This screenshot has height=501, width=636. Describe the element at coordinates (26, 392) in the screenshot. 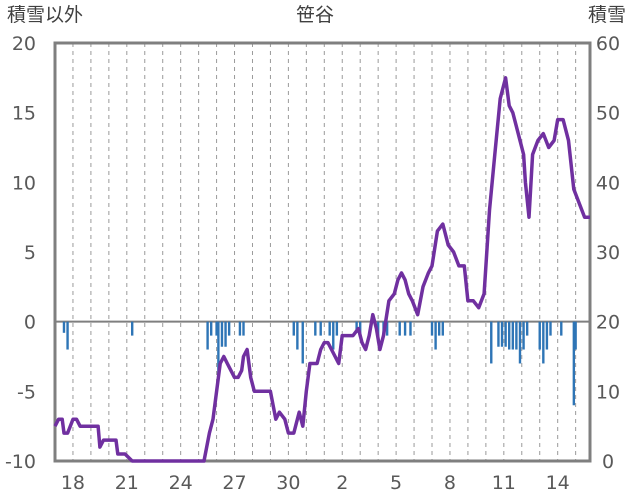

I see `left-tick-label: -5` at that location.